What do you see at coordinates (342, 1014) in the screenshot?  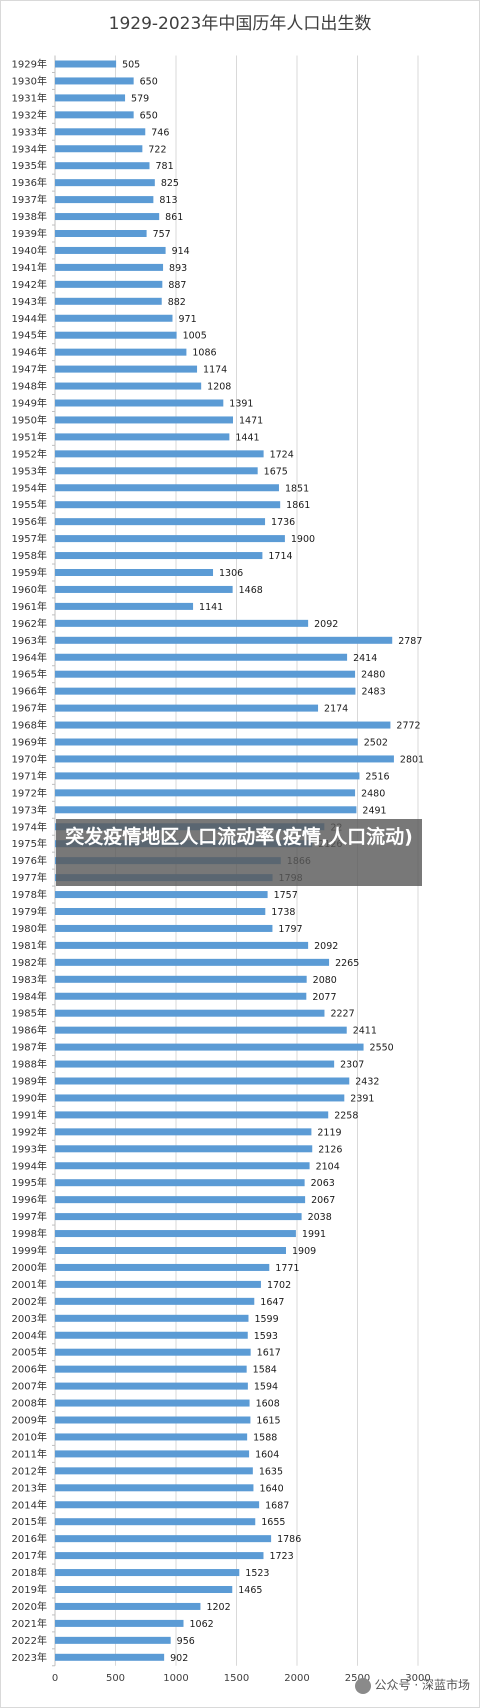 I see `data-label: 2227` at bounding box center [342, 1014].